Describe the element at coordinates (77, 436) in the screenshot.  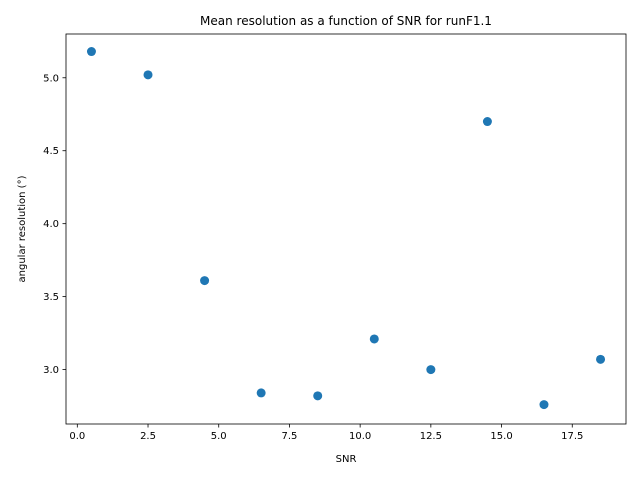
I see `x-tick-label: 0.0` at that location.